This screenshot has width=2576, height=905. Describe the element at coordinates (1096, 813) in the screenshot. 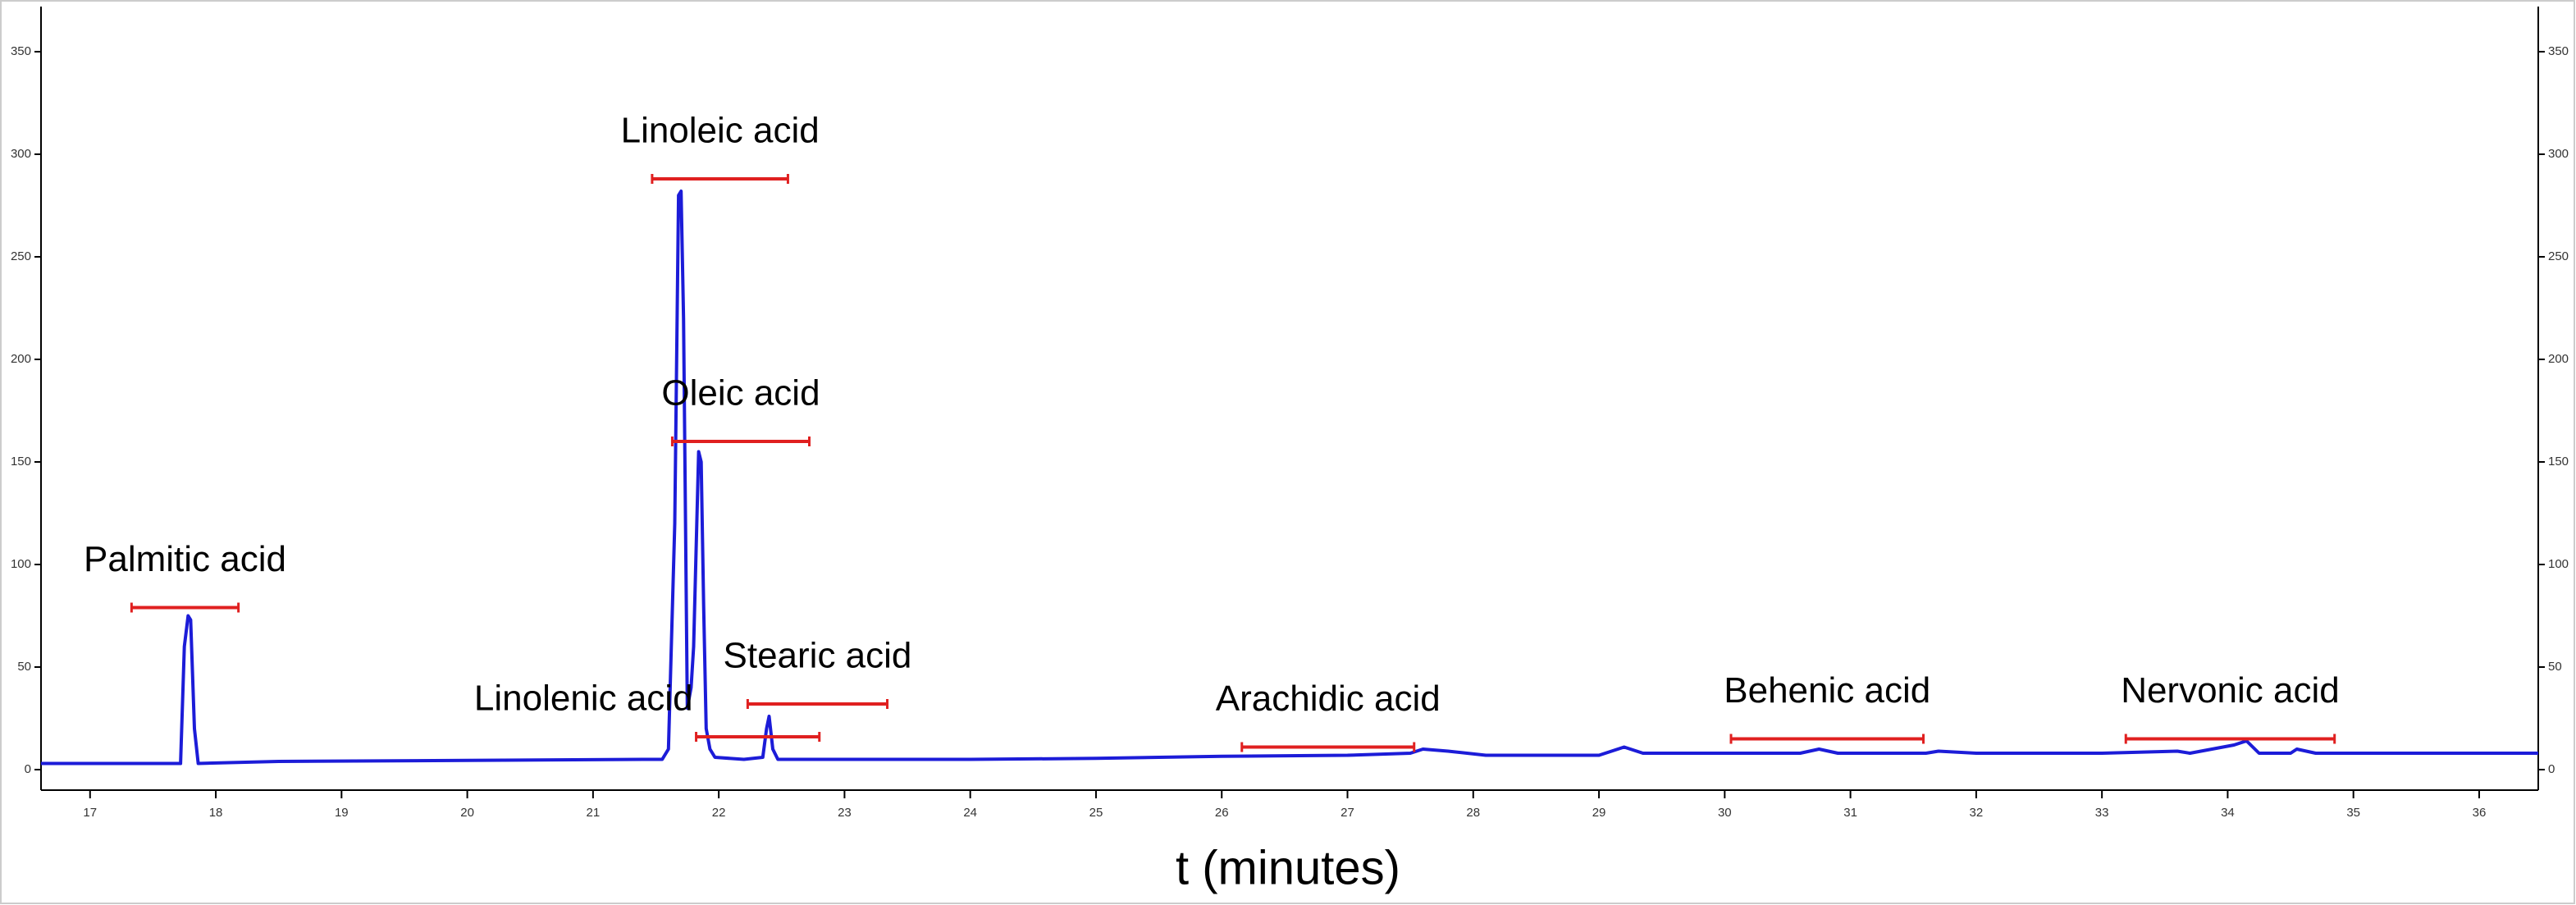

I see `x-tick-label: 25` at that location.